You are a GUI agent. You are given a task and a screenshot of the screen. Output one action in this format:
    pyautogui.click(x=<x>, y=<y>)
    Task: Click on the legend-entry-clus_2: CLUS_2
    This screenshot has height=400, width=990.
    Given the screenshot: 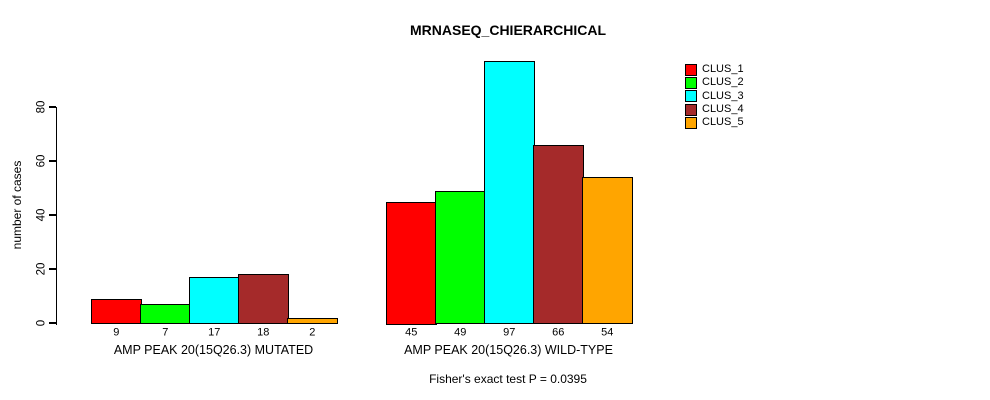 What is the action you would take?
    pyautogui.click(x=714, y=82)
    